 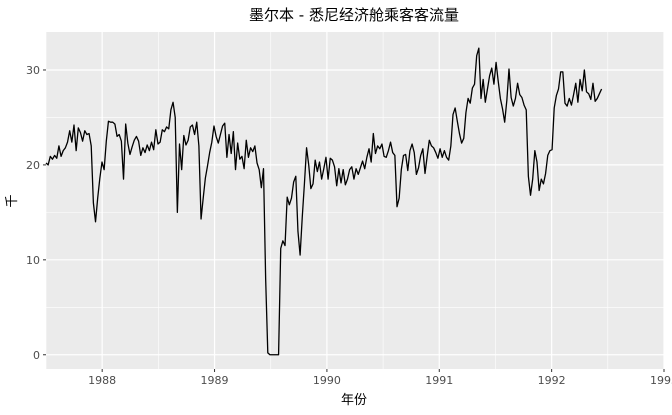 What do you see at coordinates (661, 380) in the screenshot?
I see `x-tick-label: 1993` at bounding box center [661, 380].